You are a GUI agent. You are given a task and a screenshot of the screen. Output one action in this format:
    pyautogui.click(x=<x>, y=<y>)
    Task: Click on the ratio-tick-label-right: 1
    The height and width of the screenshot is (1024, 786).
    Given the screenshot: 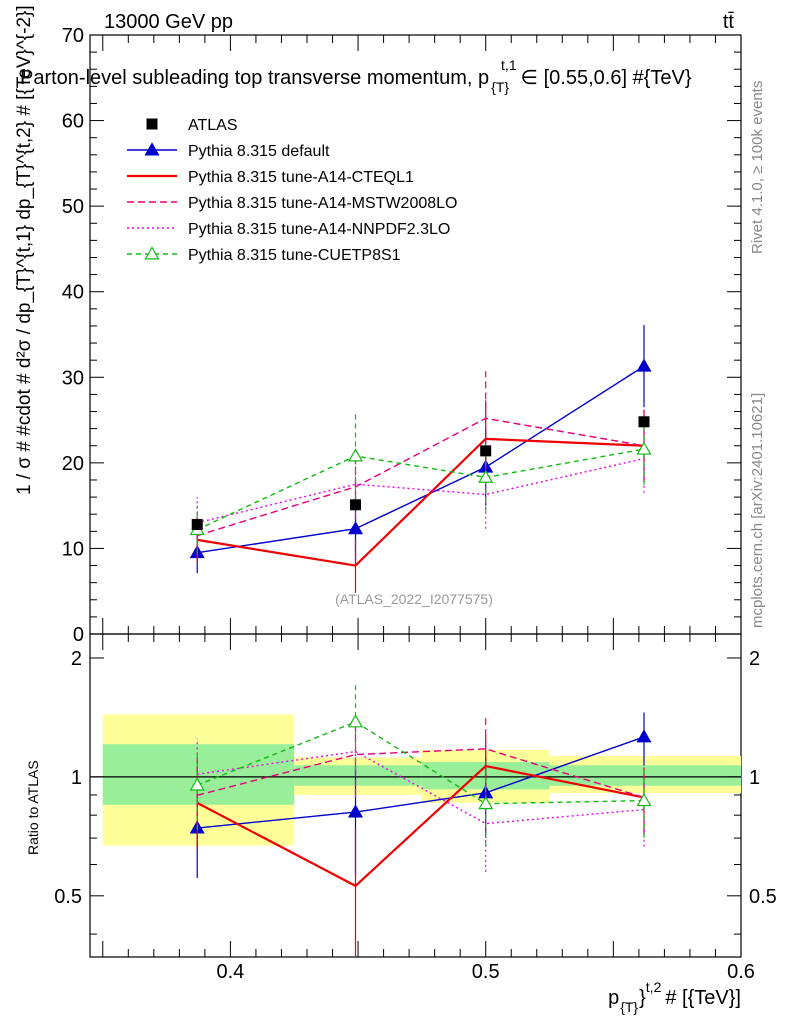 What is the action you would take?
    pyautogui.click(x=754, y=778)
    